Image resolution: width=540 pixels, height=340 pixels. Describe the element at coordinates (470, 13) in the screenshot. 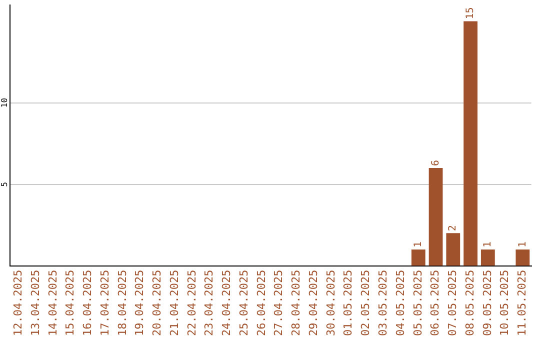

I see `data-label: 15` at that location.